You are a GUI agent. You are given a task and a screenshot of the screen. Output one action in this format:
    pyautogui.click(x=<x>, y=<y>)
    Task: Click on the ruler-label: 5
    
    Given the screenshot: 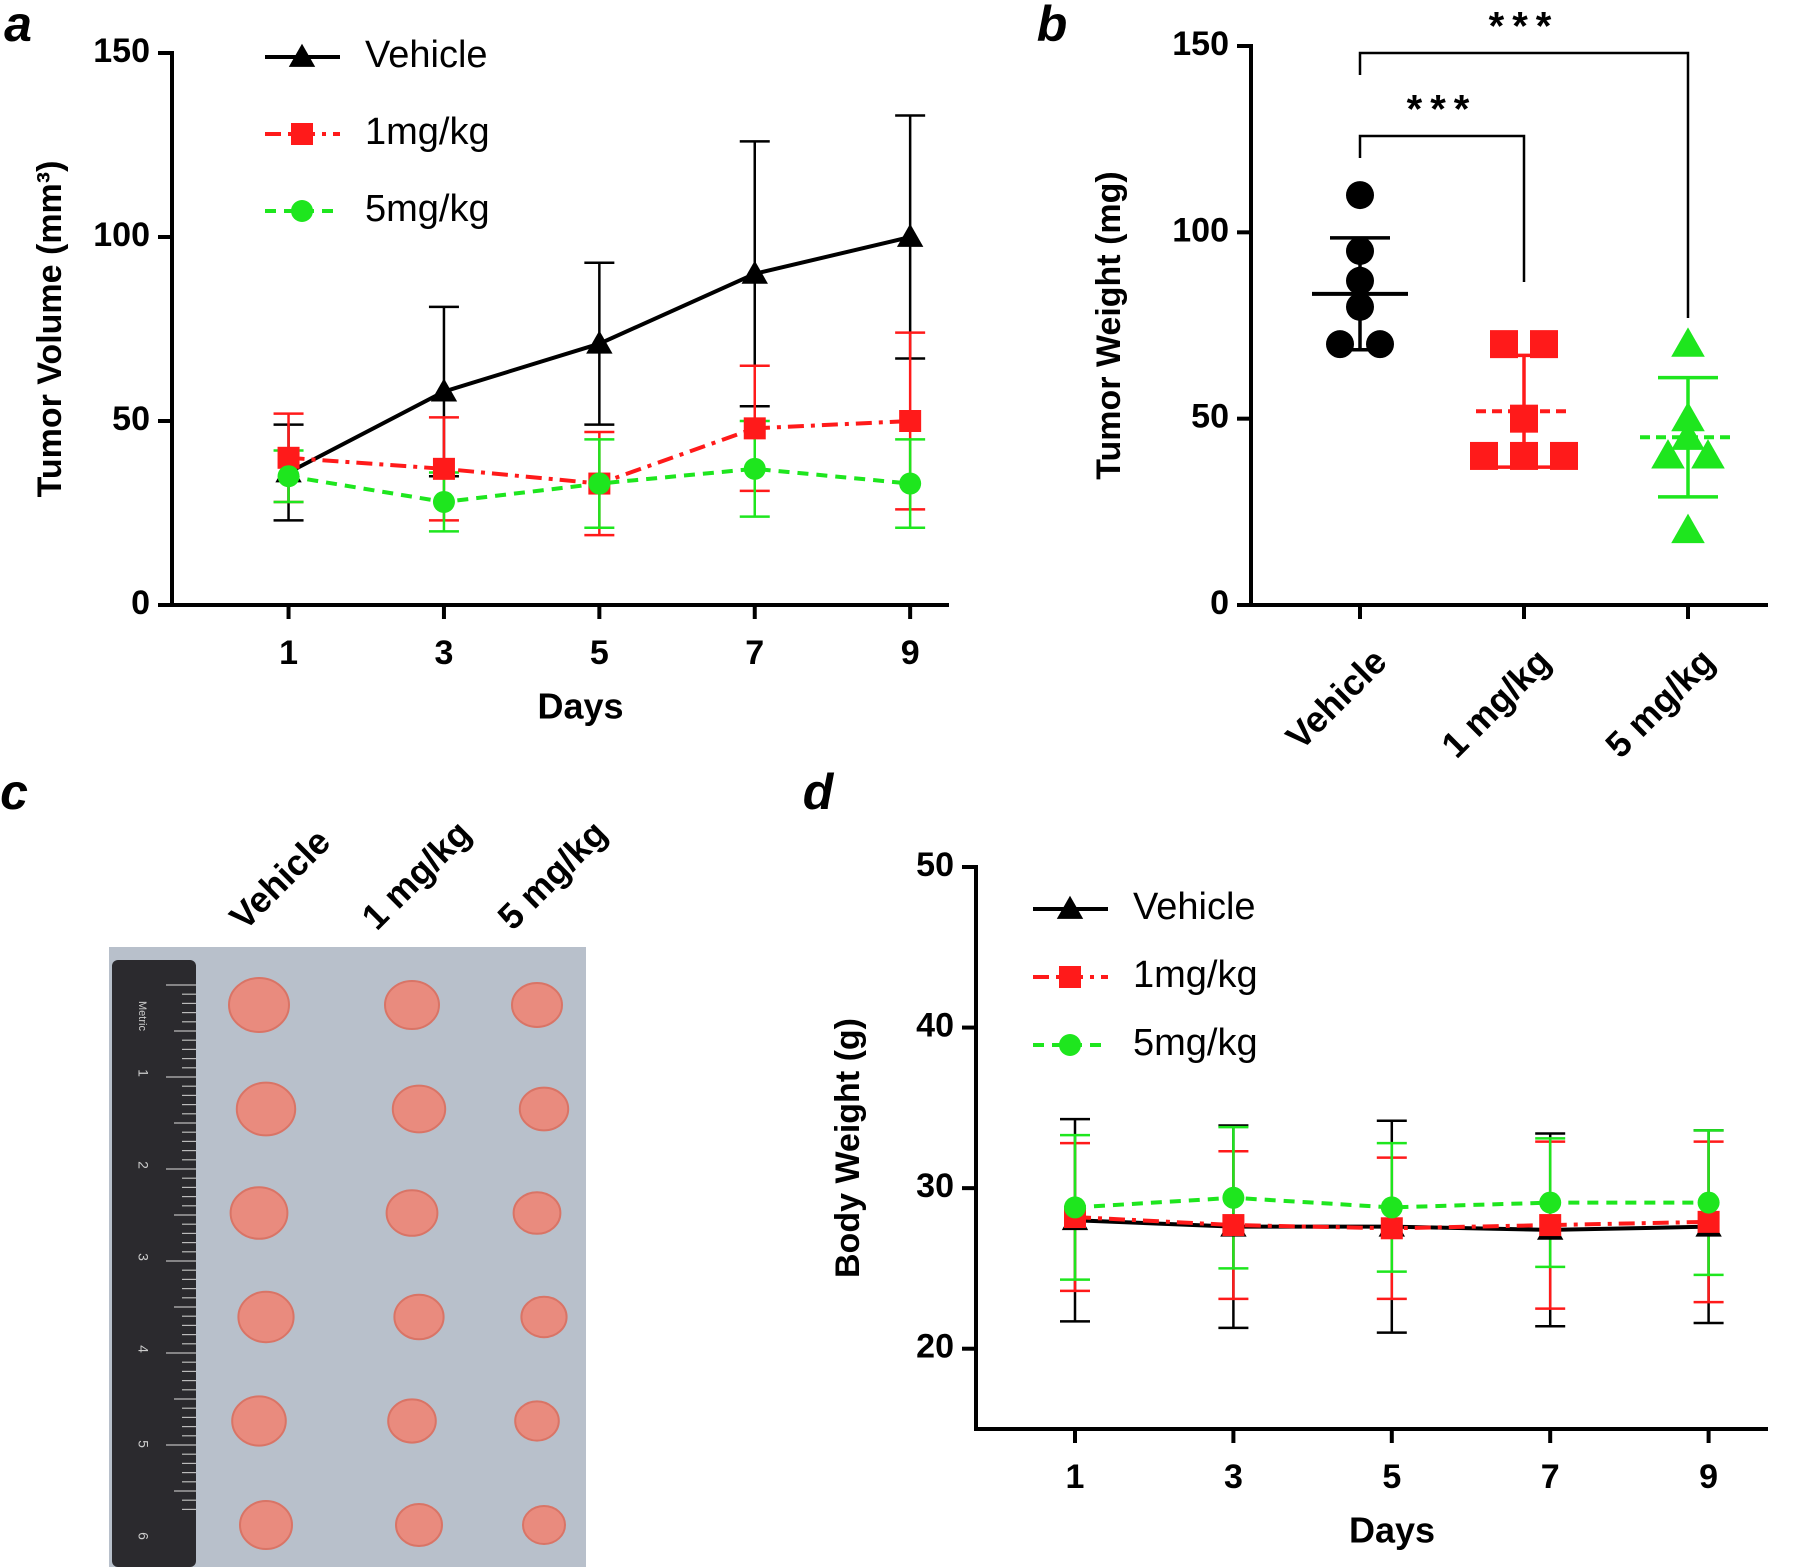 What is the action you would take?
    pyautogui.click(x=143, y=1444)
    